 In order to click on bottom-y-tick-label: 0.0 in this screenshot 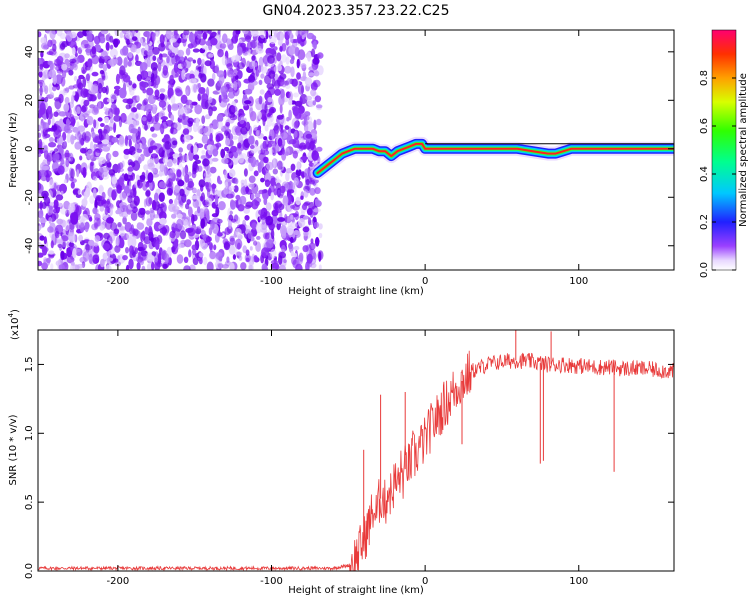, I will do `click(29, 571)`.